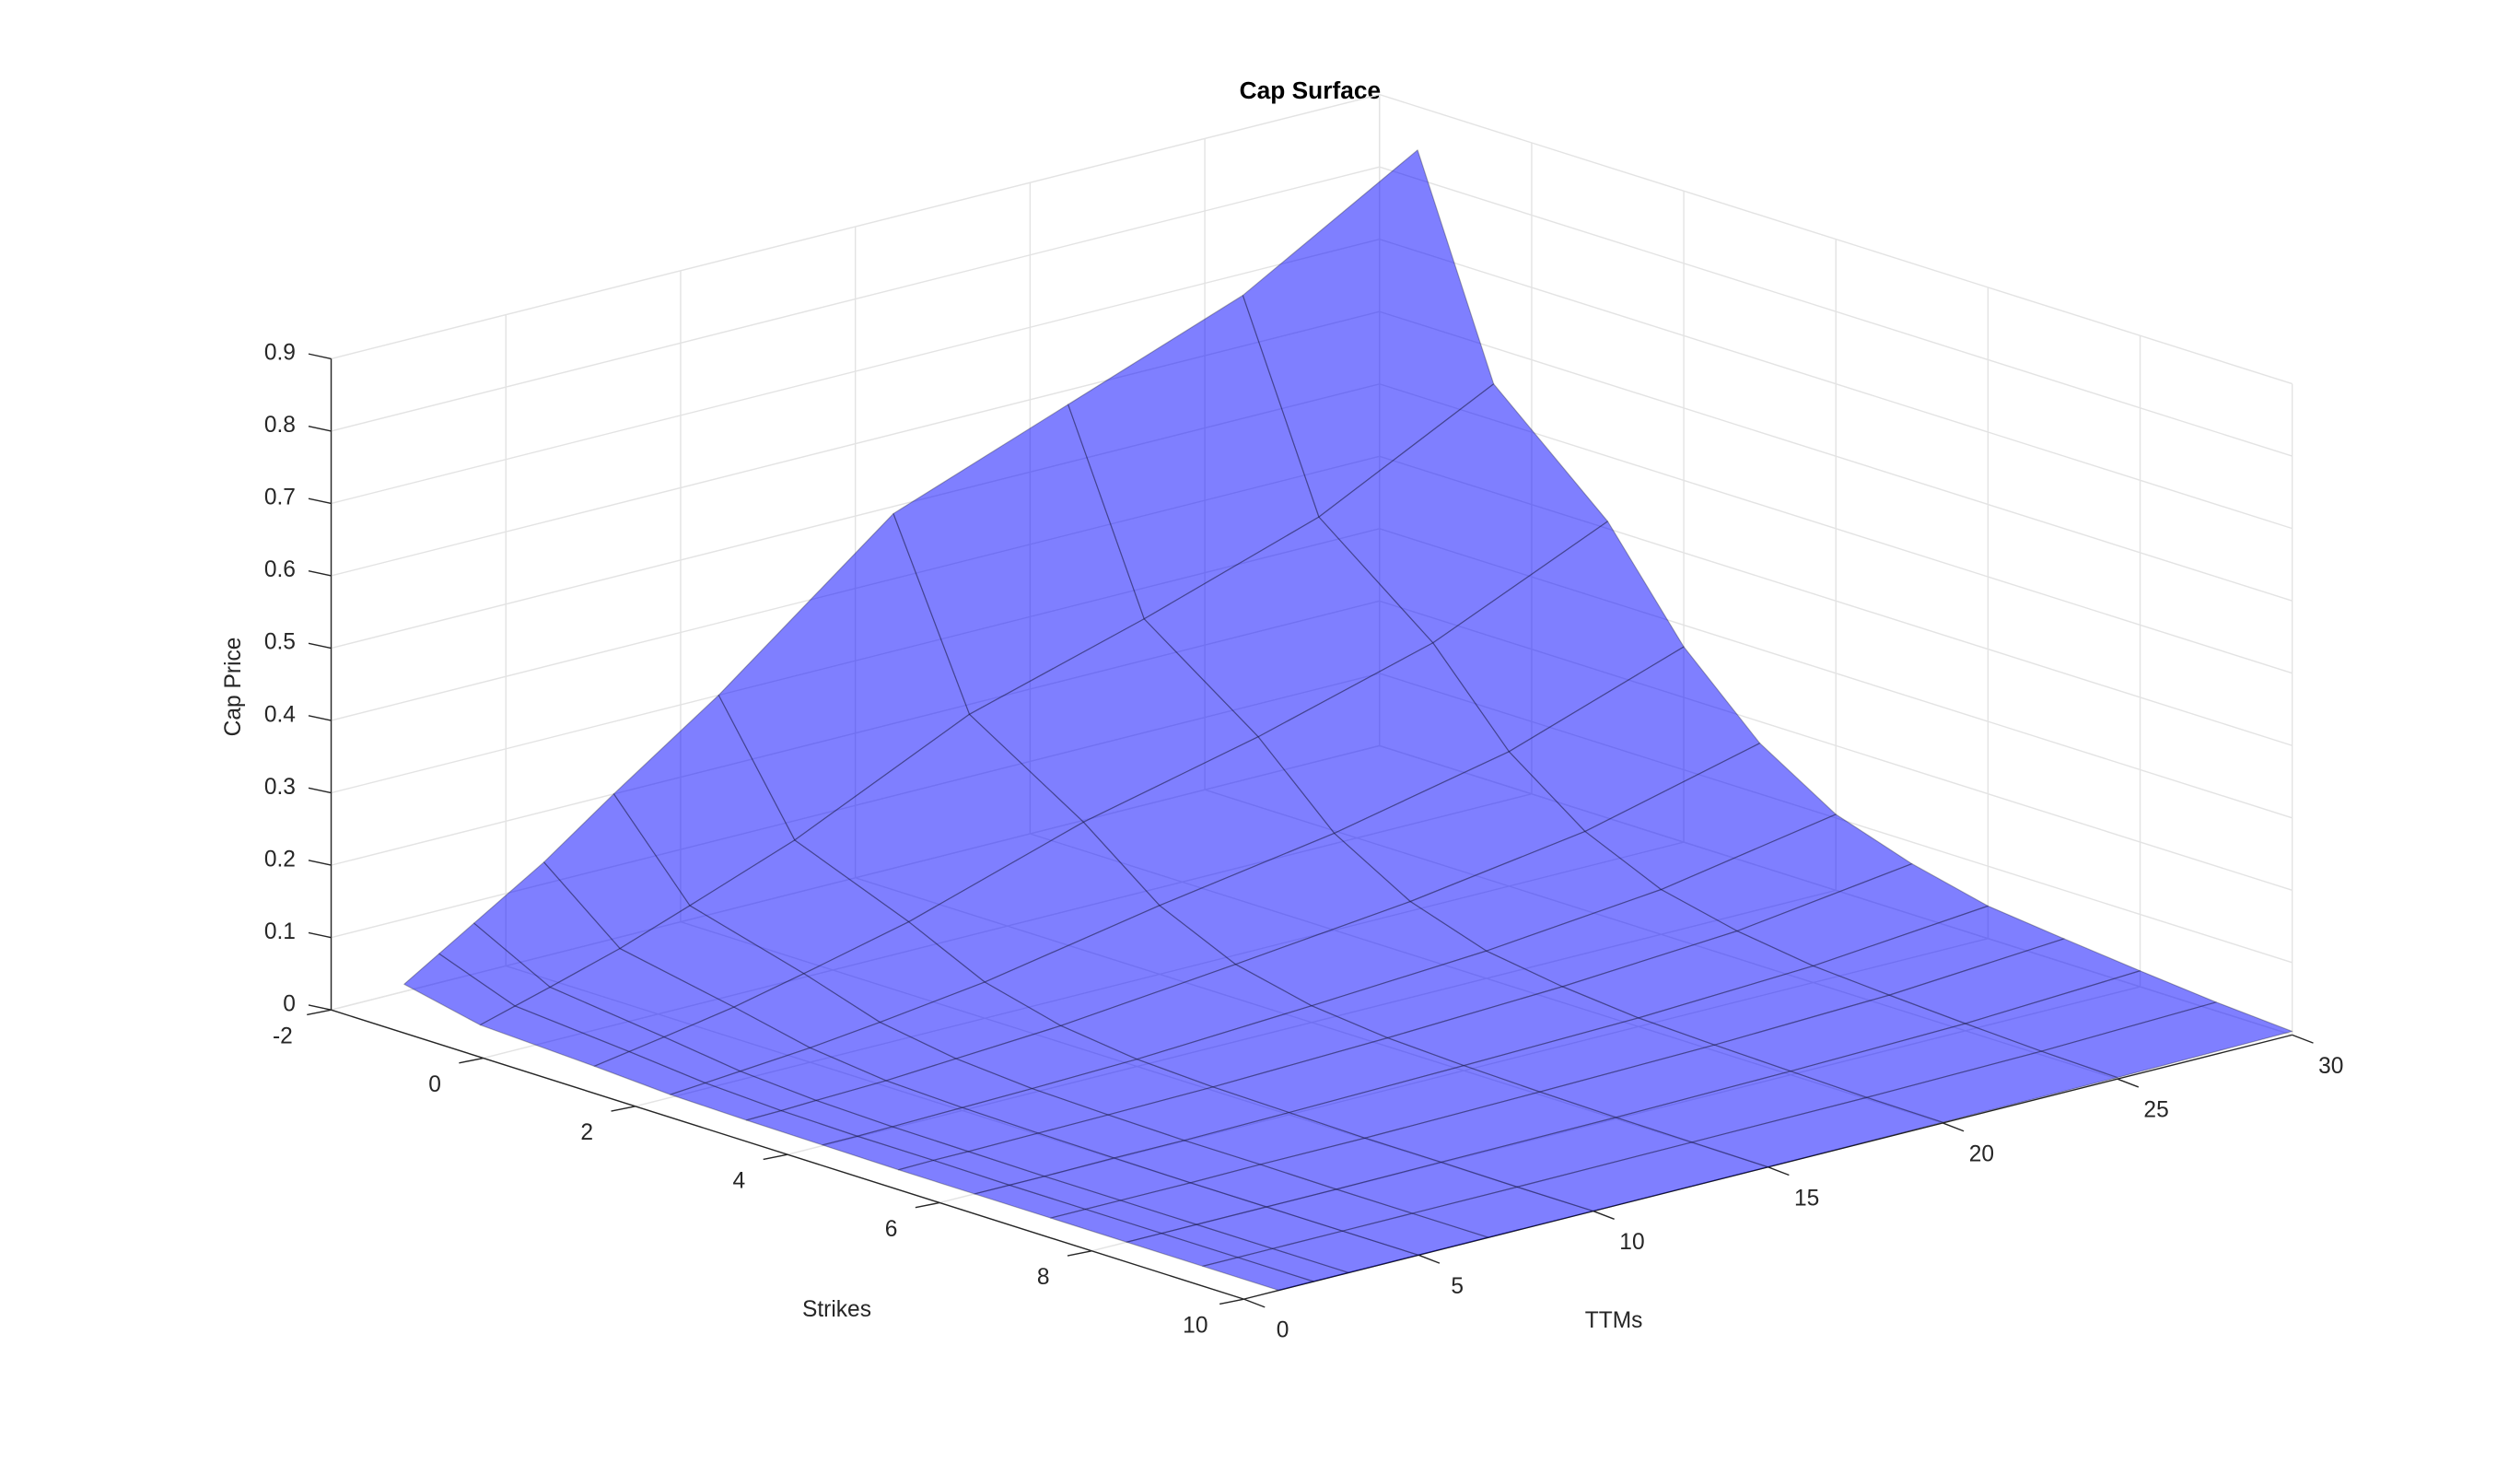 This screenshot has width=2520, height=1463. What do you see at coordinates (1981, 1154) in the screenshot?
I see `y-tick-label: 20` at bounding box center [1981, 1154].